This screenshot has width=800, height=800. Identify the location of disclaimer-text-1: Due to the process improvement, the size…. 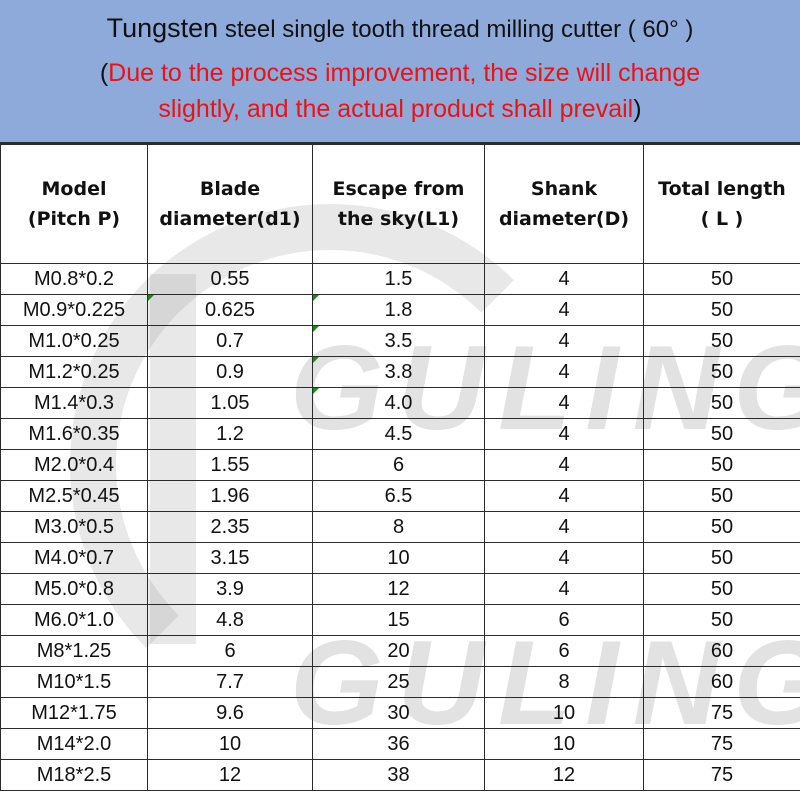
(404, 73).